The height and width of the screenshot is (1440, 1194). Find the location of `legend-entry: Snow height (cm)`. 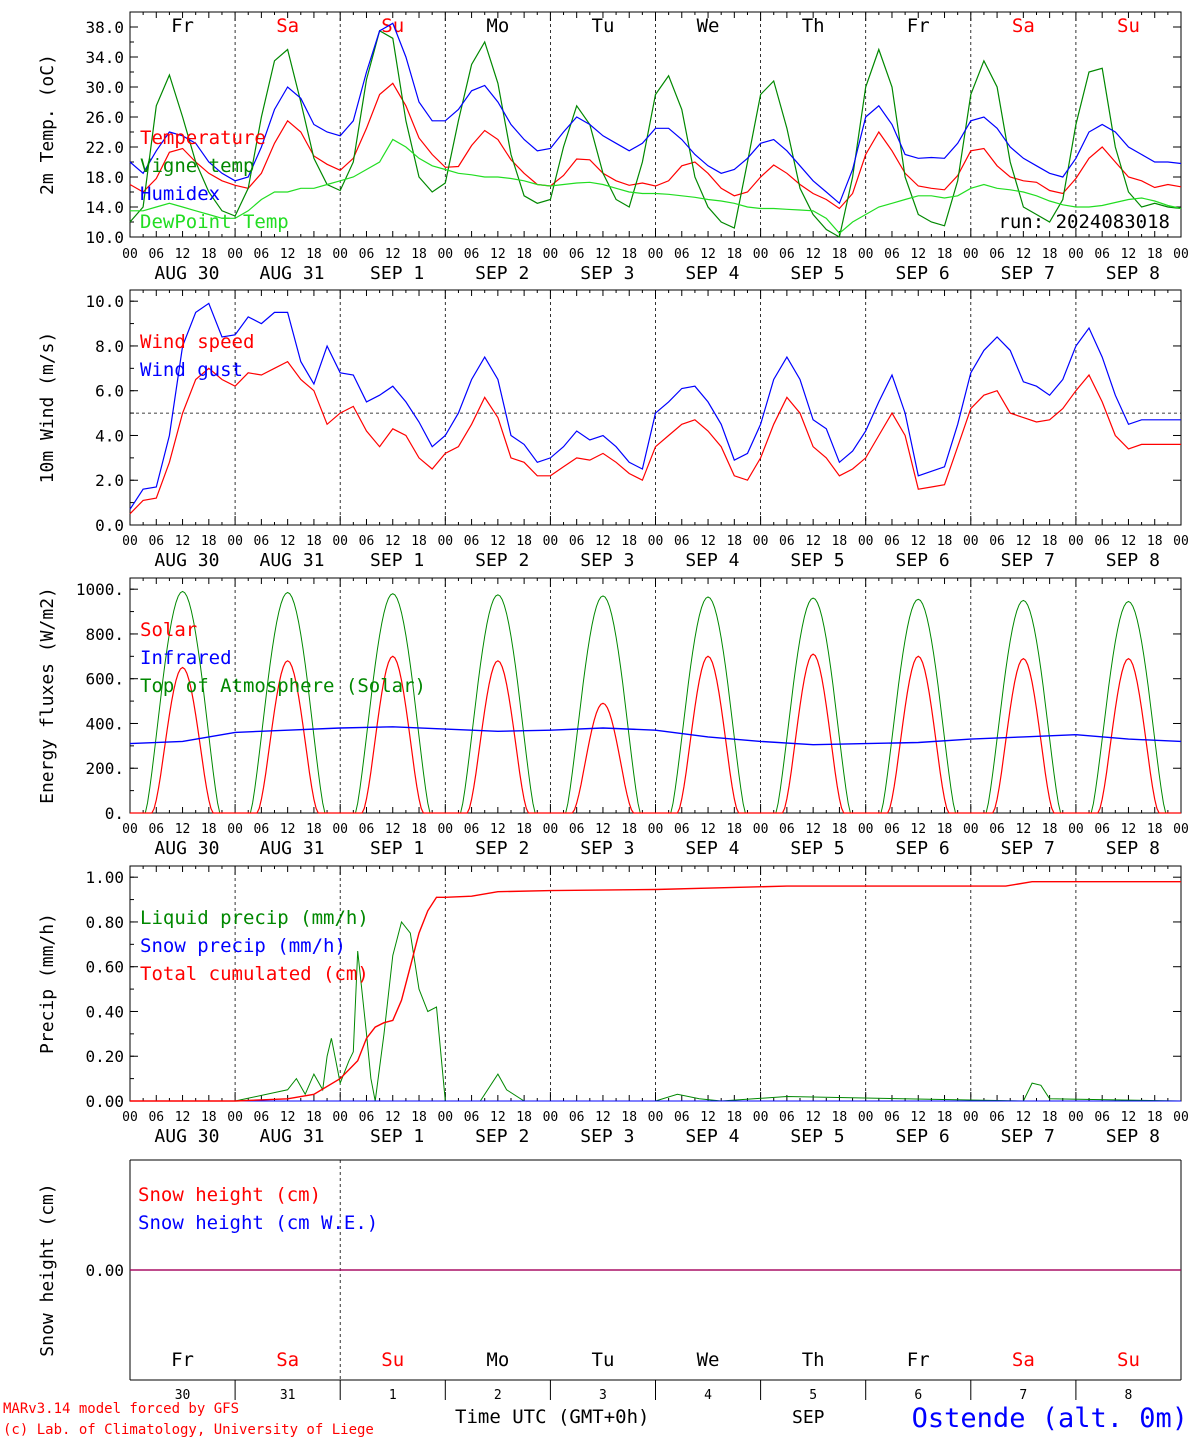

legend-entry: Snow height (cm) is located at coordinates (229, 1195).